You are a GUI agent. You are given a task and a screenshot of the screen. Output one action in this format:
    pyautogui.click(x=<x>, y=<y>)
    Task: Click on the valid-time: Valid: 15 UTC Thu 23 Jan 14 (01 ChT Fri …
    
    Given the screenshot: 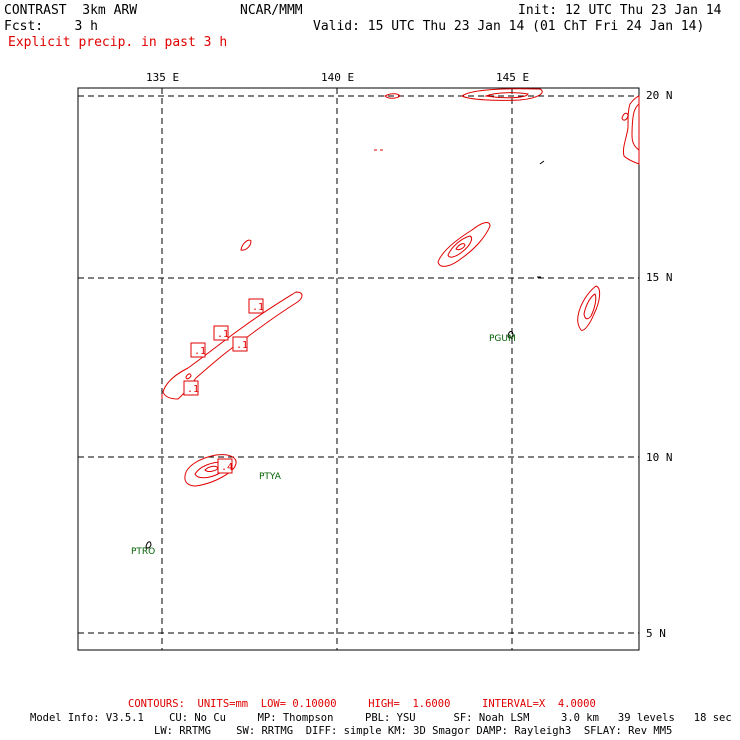 What is the action you would take?
    pyautogui.click(x=509, y=26)
    